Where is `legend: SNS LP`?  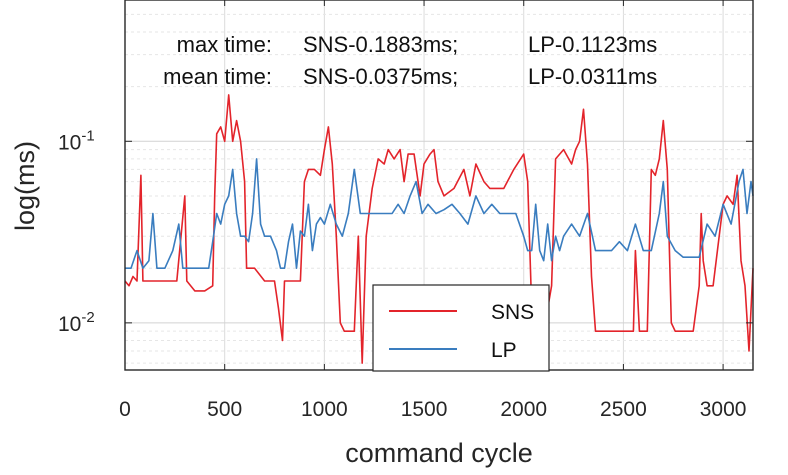 legend: SNS LP is located at coordinates (461, 328).